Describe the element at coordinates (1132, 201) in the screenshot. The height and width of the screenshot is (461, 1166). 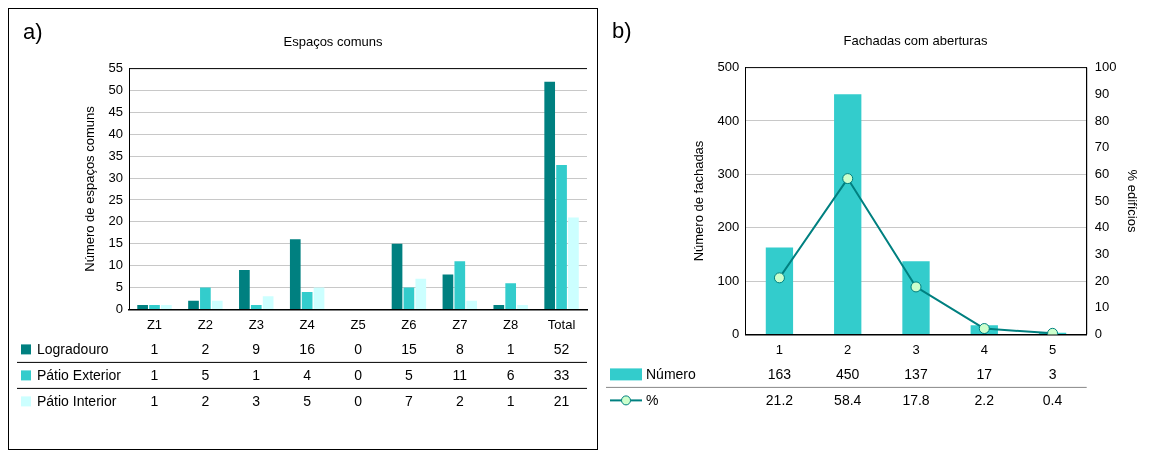
I see `y2-axis-title: % edifícios` at that location.